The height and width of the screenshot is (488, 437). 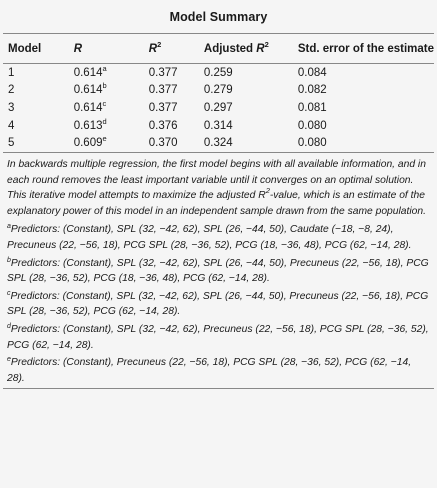 I want to click on cell-adjusted-r-squared: 0.279, so click(x=218, y=90).